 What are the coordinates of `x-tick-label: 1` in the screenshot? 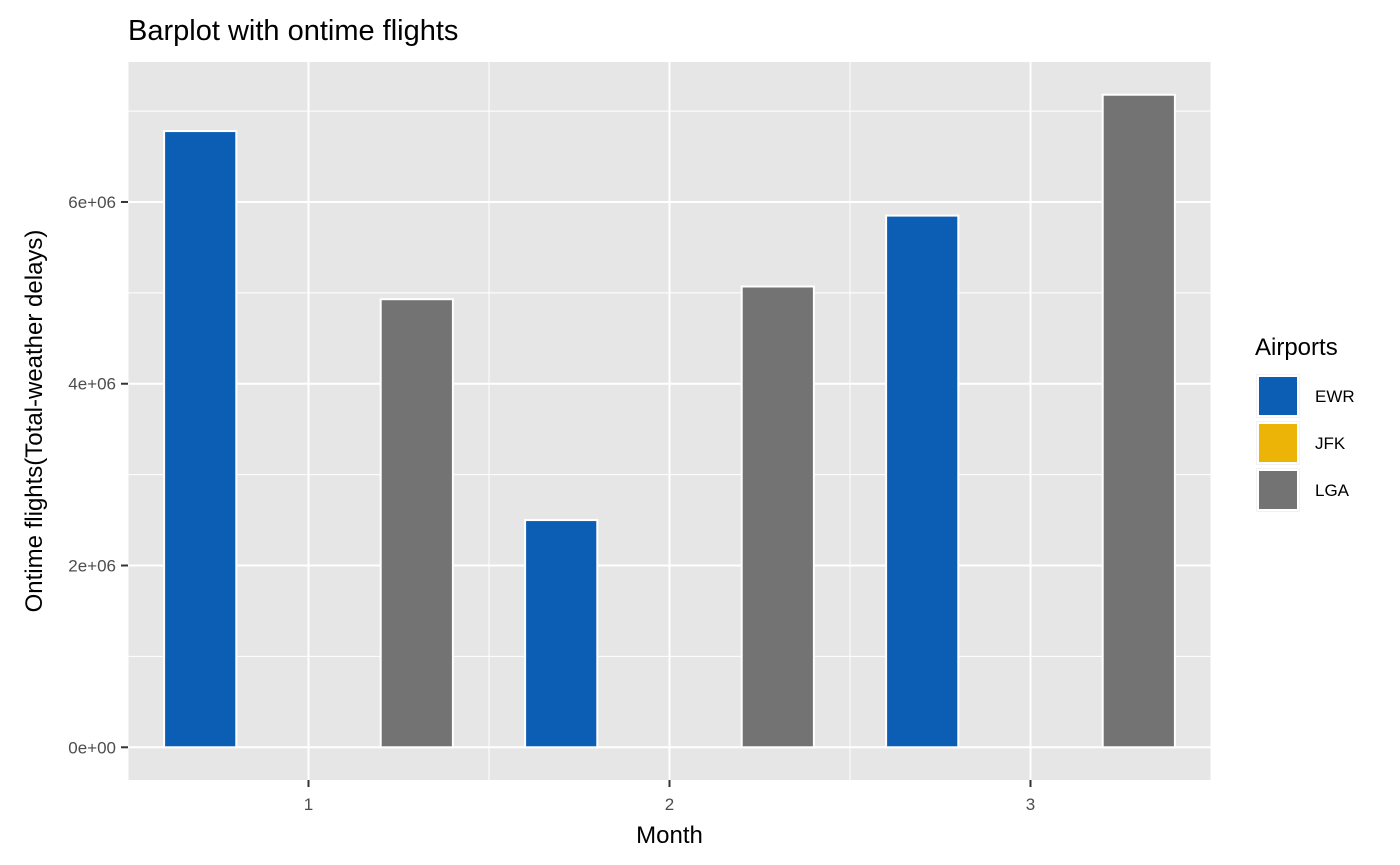 It's located at (308, 804).